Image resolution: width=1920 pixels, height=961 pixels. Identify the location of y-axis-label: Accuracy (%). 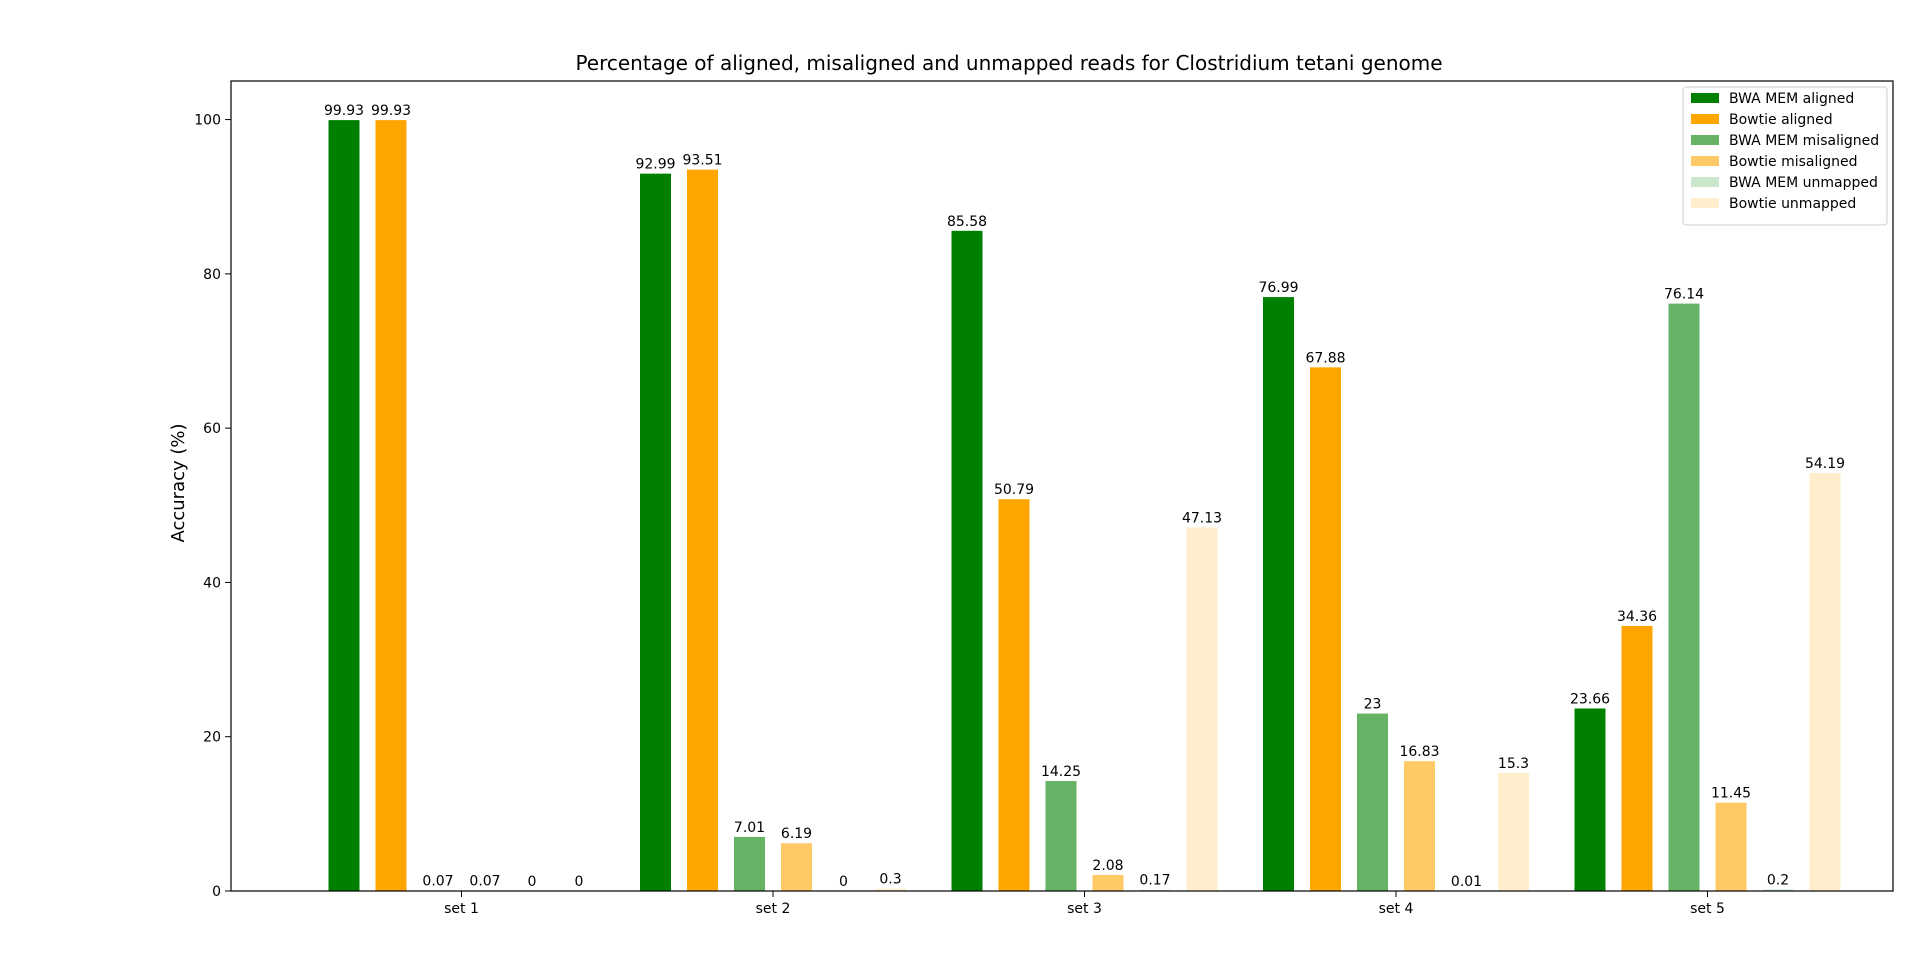
(178, 482).